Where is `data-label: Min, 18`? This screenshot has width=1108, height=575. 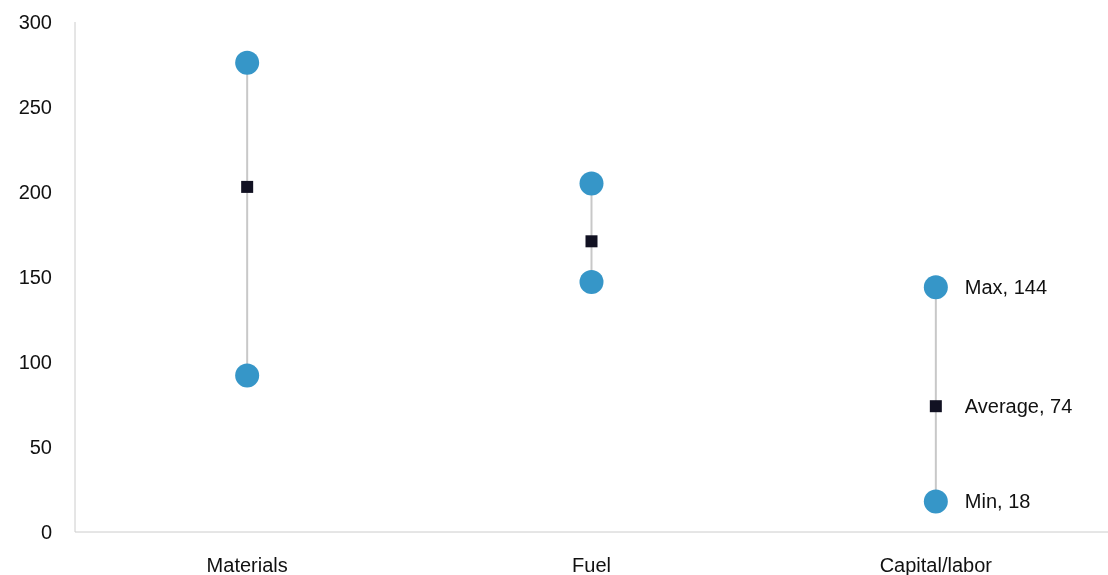
data-label: Min, 18 is located at coordinates (997, 501).